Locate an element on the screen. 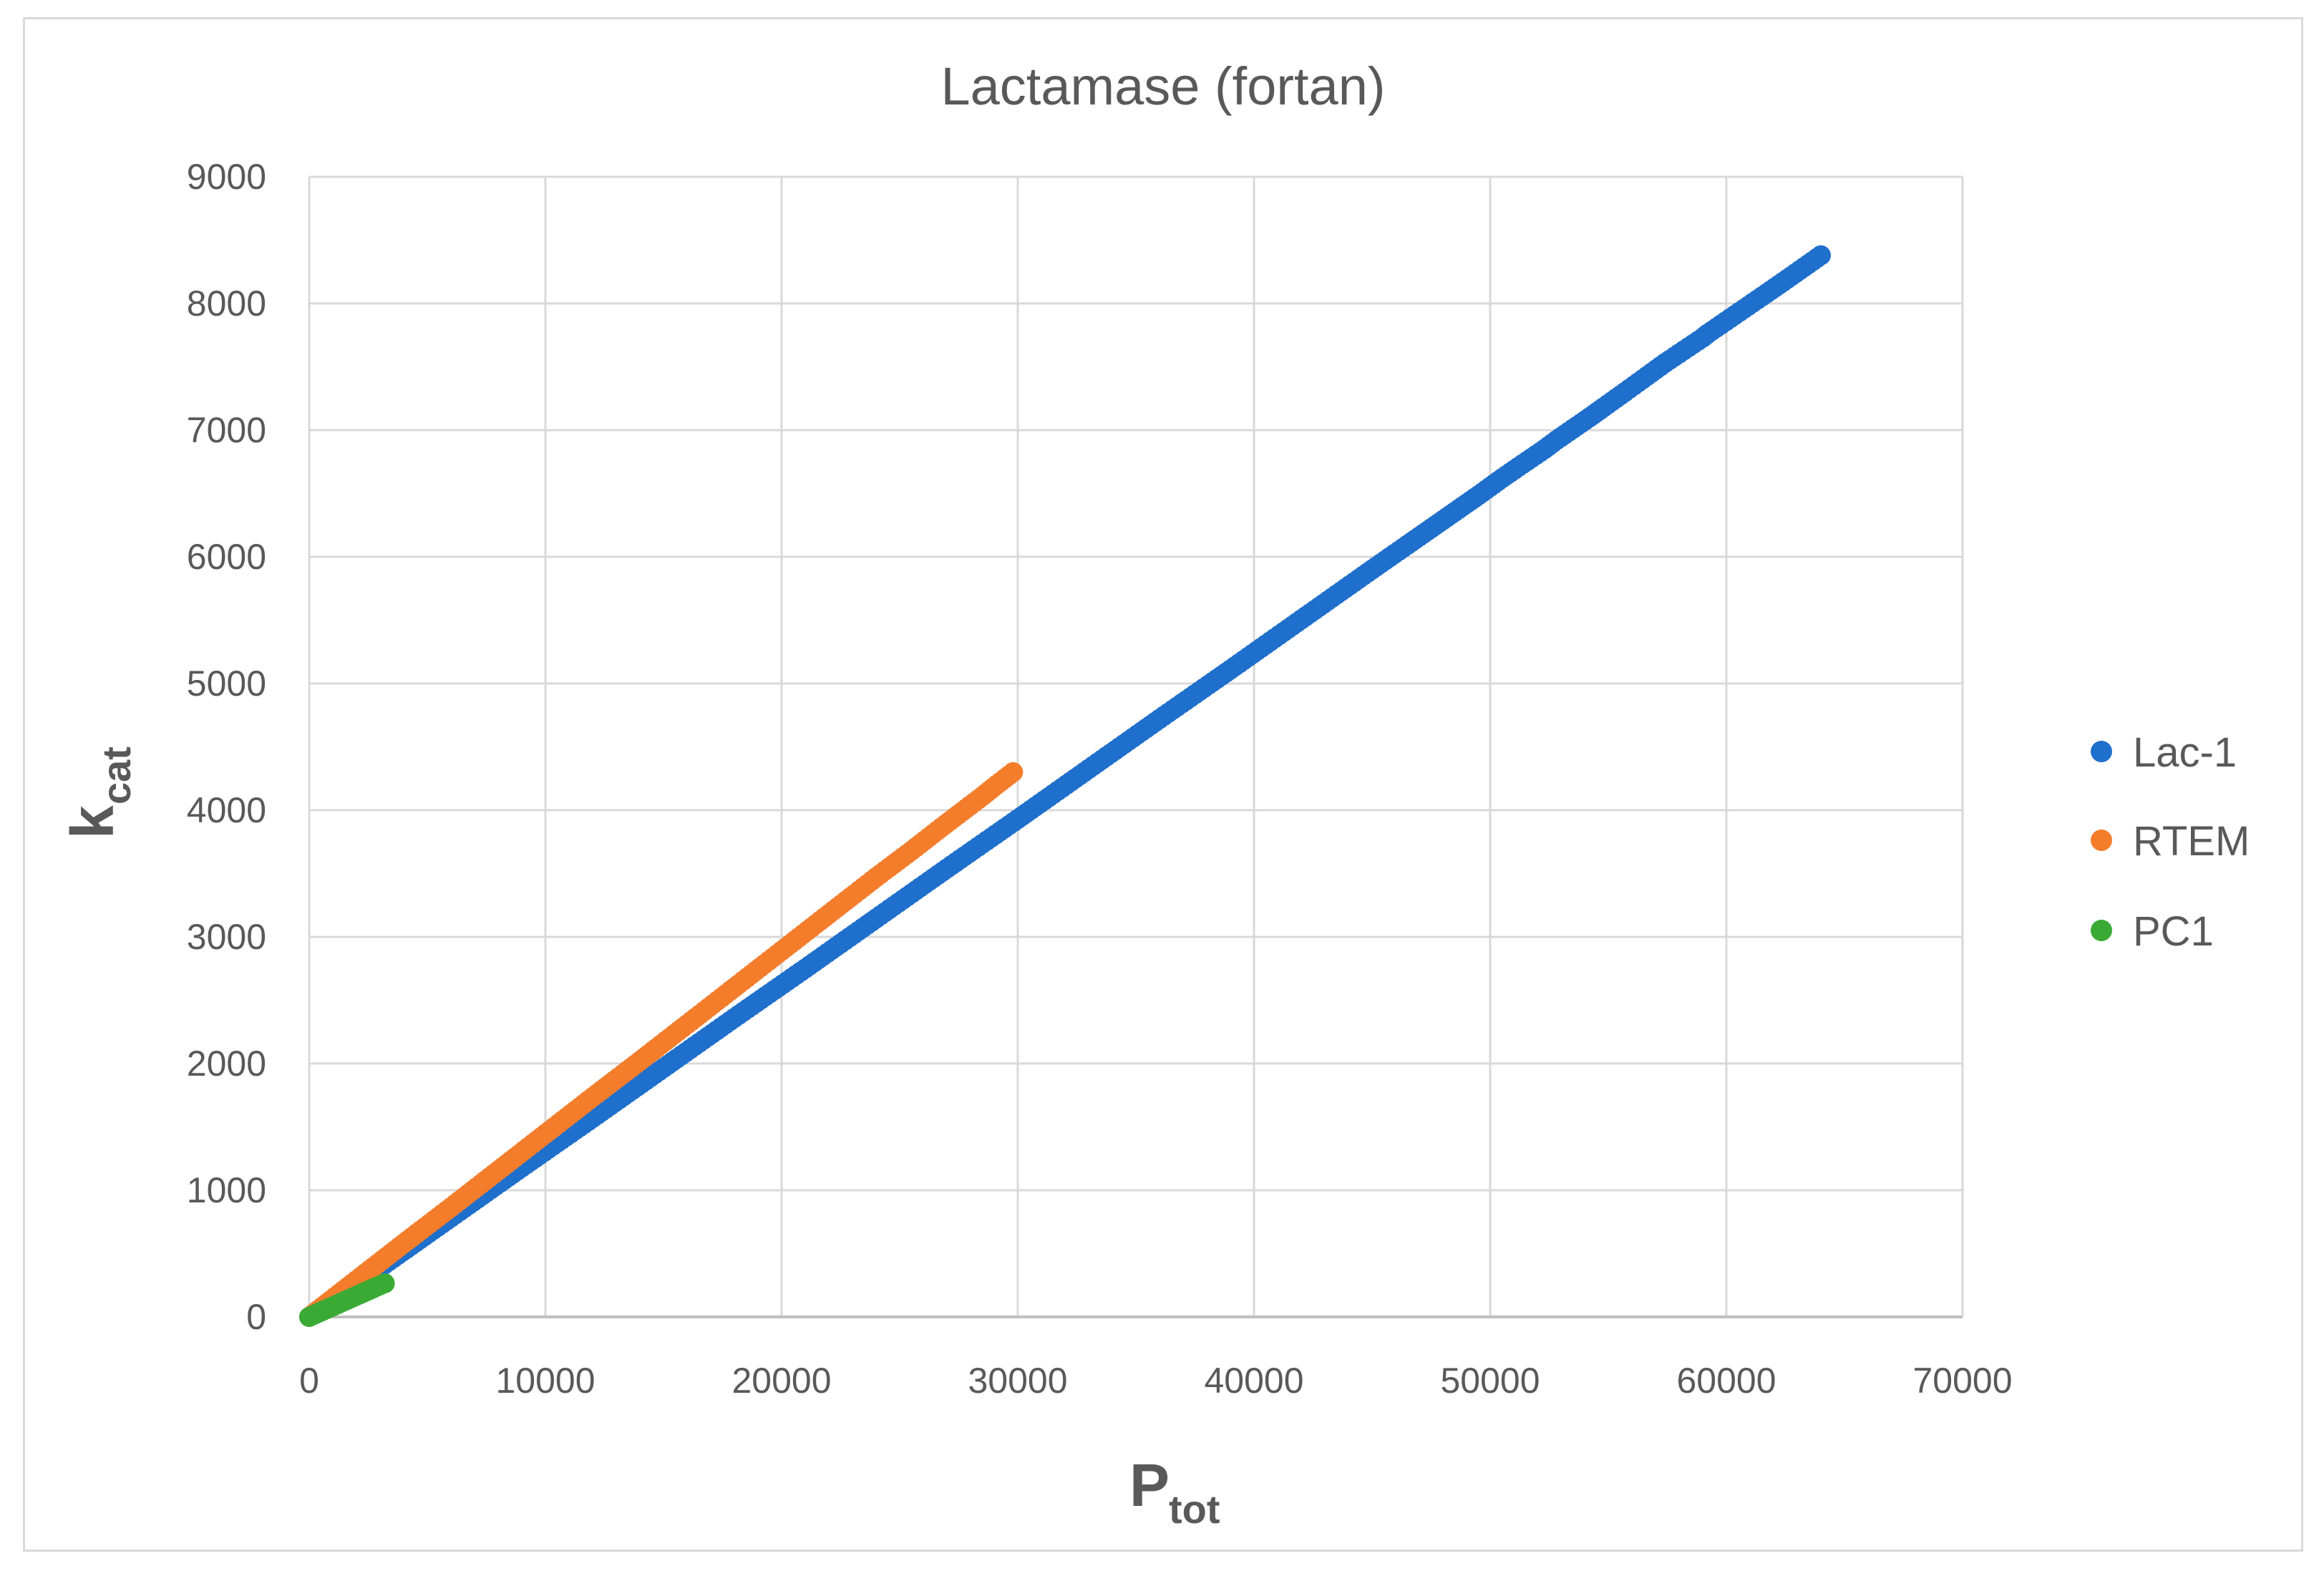 The width and height of the screenshot is (2324, 1571). series-pc1 is located at coordinates (347, 1300).